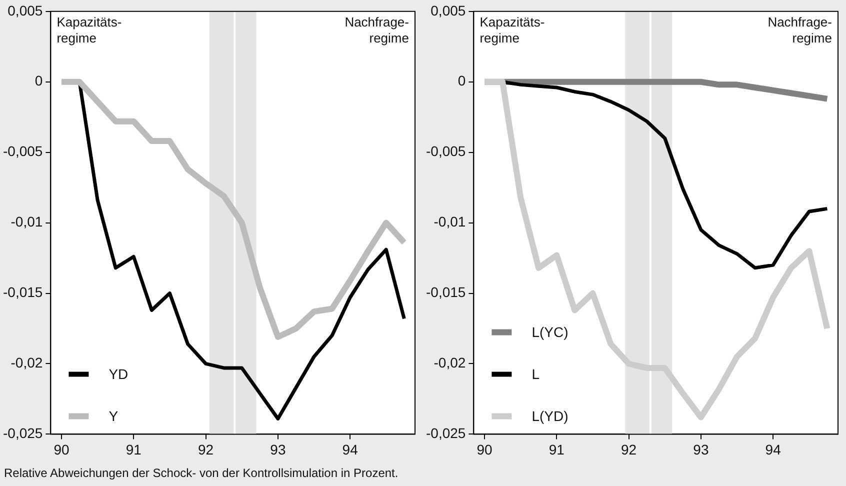  Describe the element at coordinates (118, 374) in the screenshot. I see `legend-label: YD` at that location.